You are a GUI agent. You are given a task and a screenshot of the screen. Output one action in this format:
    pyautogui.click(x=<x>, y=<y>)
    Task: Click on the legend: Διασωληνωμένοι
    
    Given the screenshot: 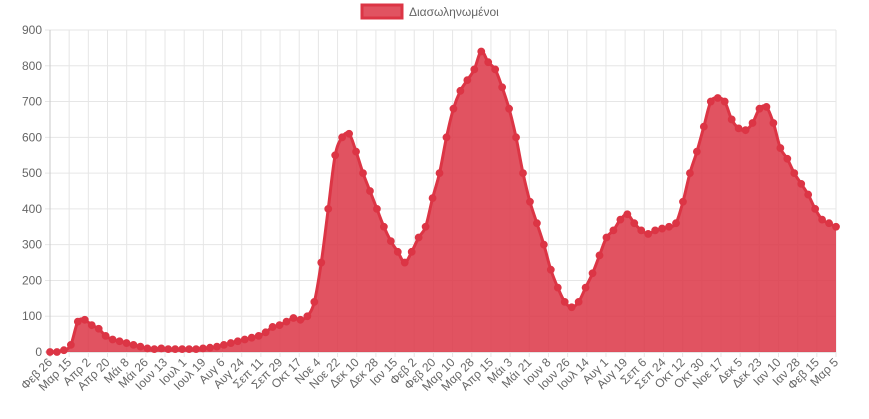 What is the action you would take?
    pyautogui.click(x=429, y=11)
    